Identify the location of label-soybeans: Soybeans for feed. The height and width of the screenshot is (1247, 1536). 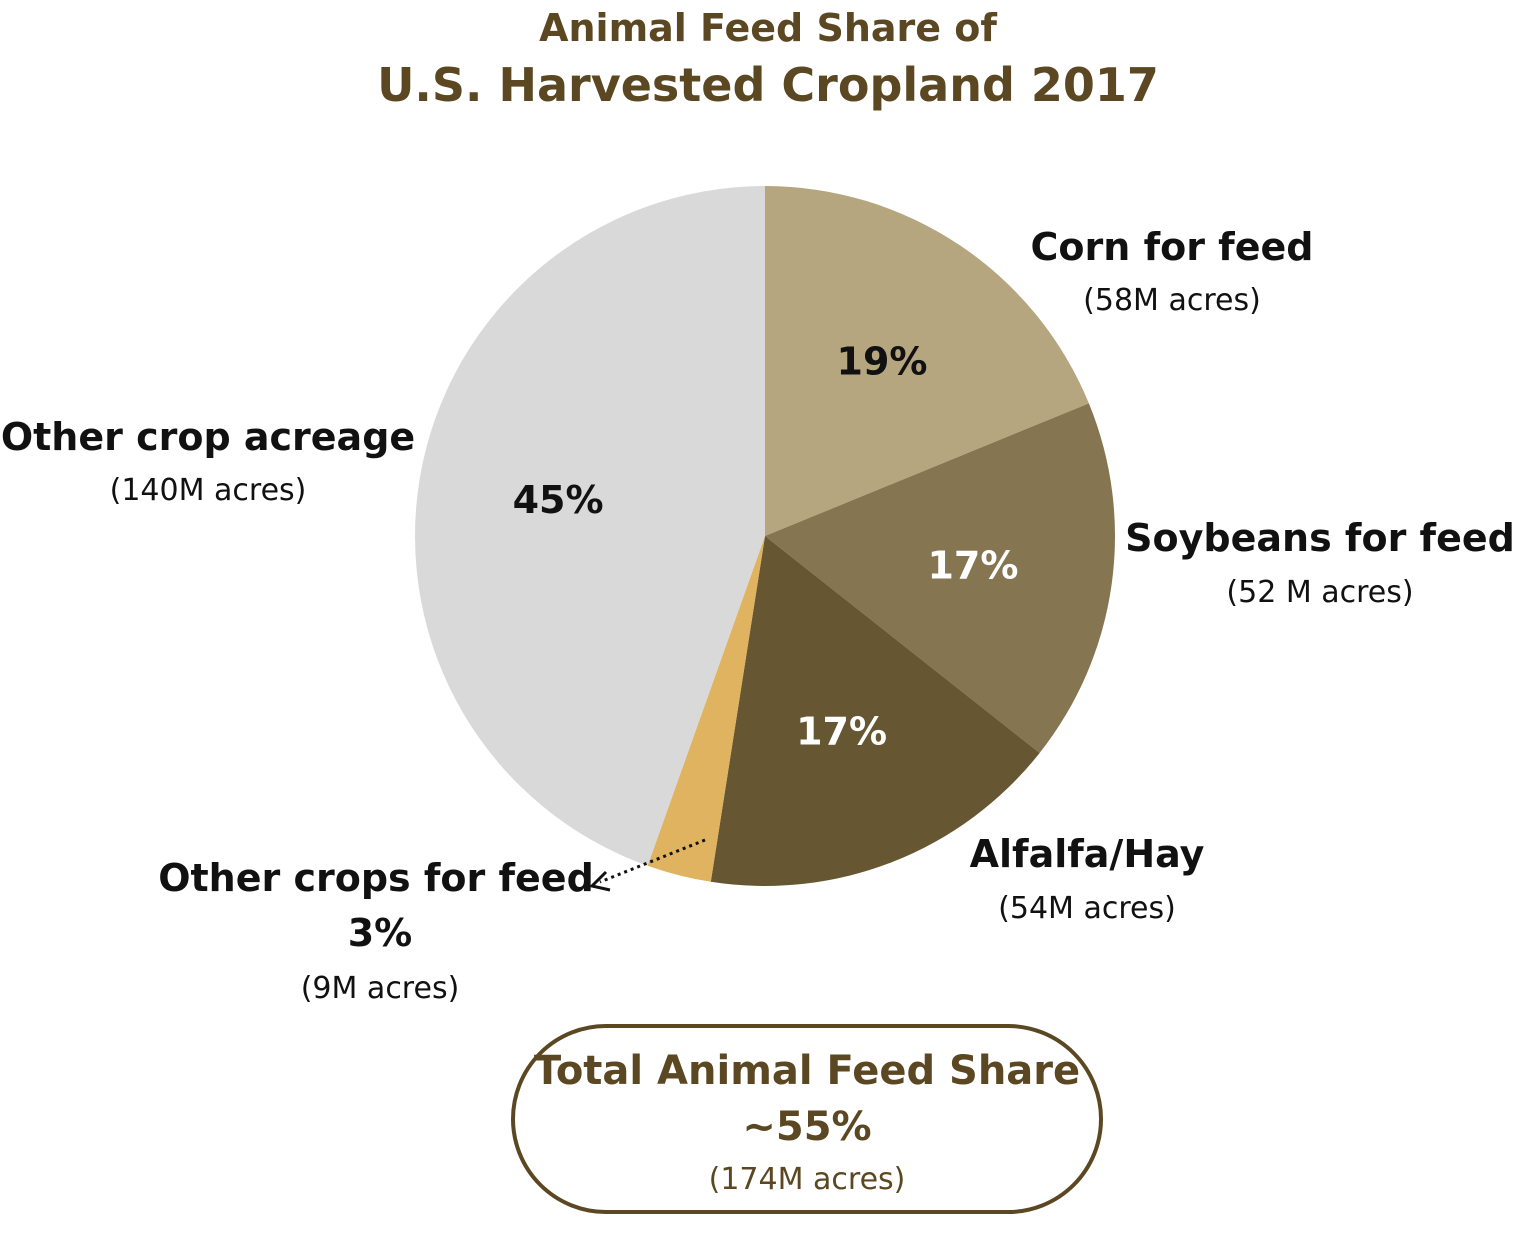
(1320, 538).